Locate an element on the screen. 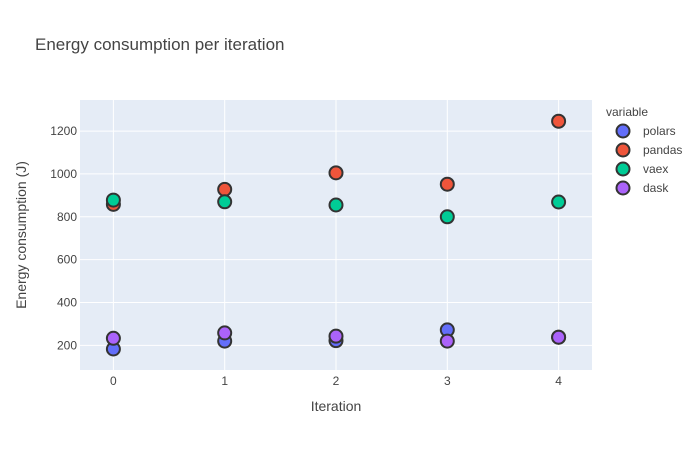  legend-item-pandas: pandas is located at coordinates (649, 150).